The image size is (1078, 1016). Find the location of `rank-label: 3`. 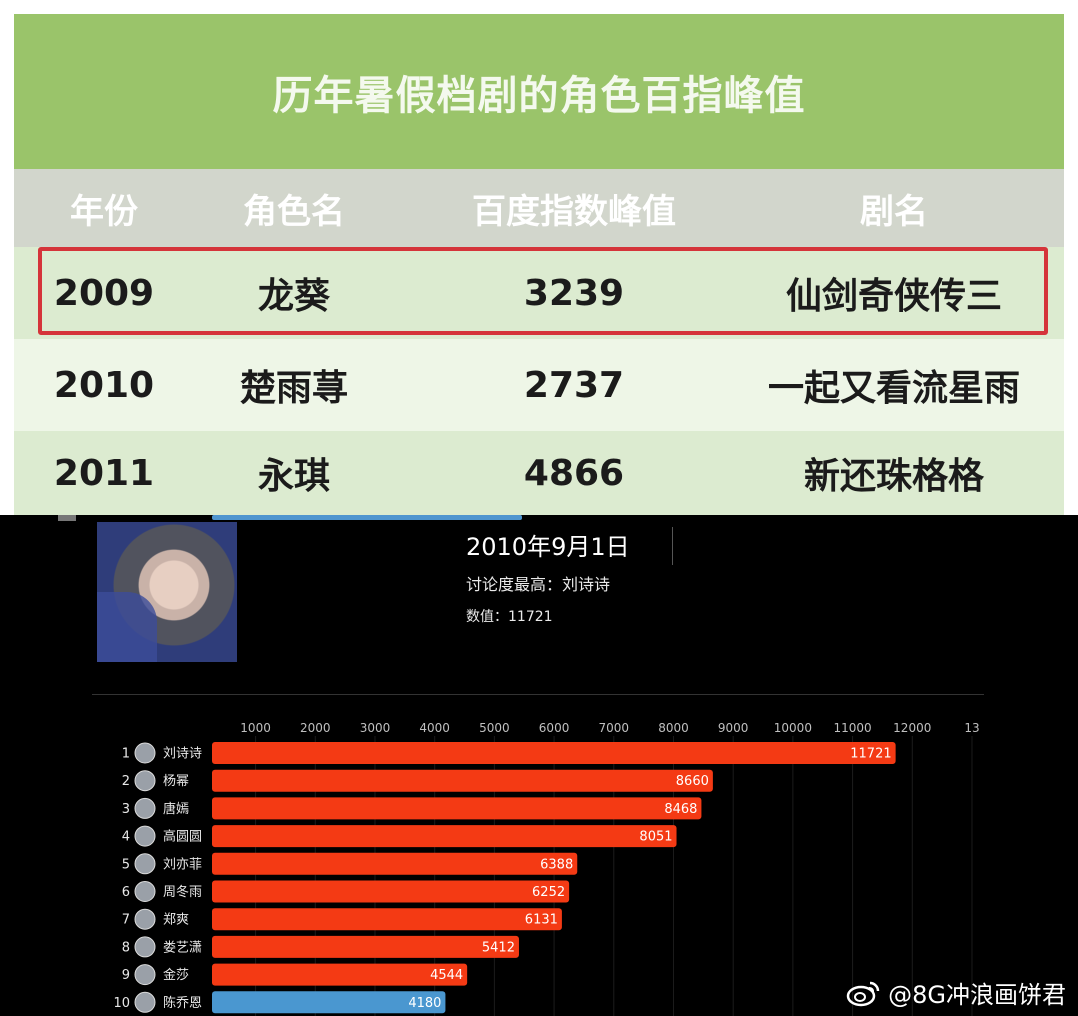

rank-label: 3 is located at coordinates (126, 809).